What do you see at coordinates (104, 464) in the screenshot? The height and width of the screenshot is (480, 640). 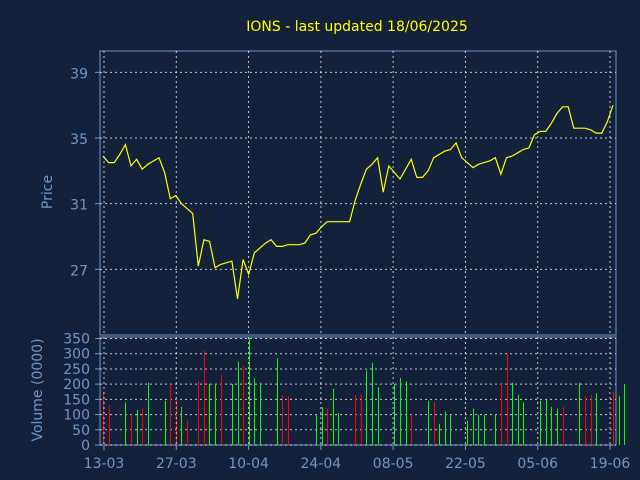 I see `x-tick-label: 13-03` at bounding box center [104, 464].